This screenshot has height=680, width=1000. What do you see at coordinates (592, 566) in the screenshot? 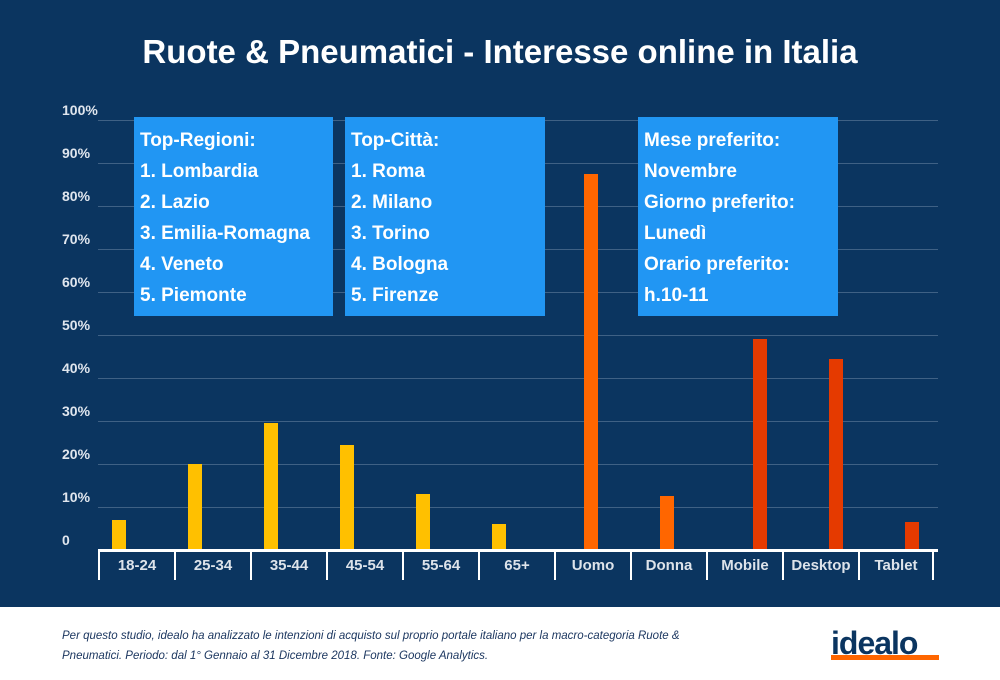
I see `x-tick-label: Uomo` at bounding box center [592, 566].